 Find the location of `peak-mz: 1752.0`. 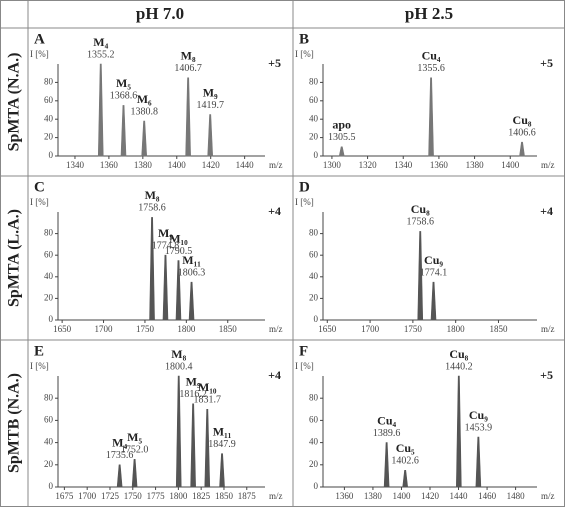

peak-mz: 1752.0 is located at coordinates (135, 450).